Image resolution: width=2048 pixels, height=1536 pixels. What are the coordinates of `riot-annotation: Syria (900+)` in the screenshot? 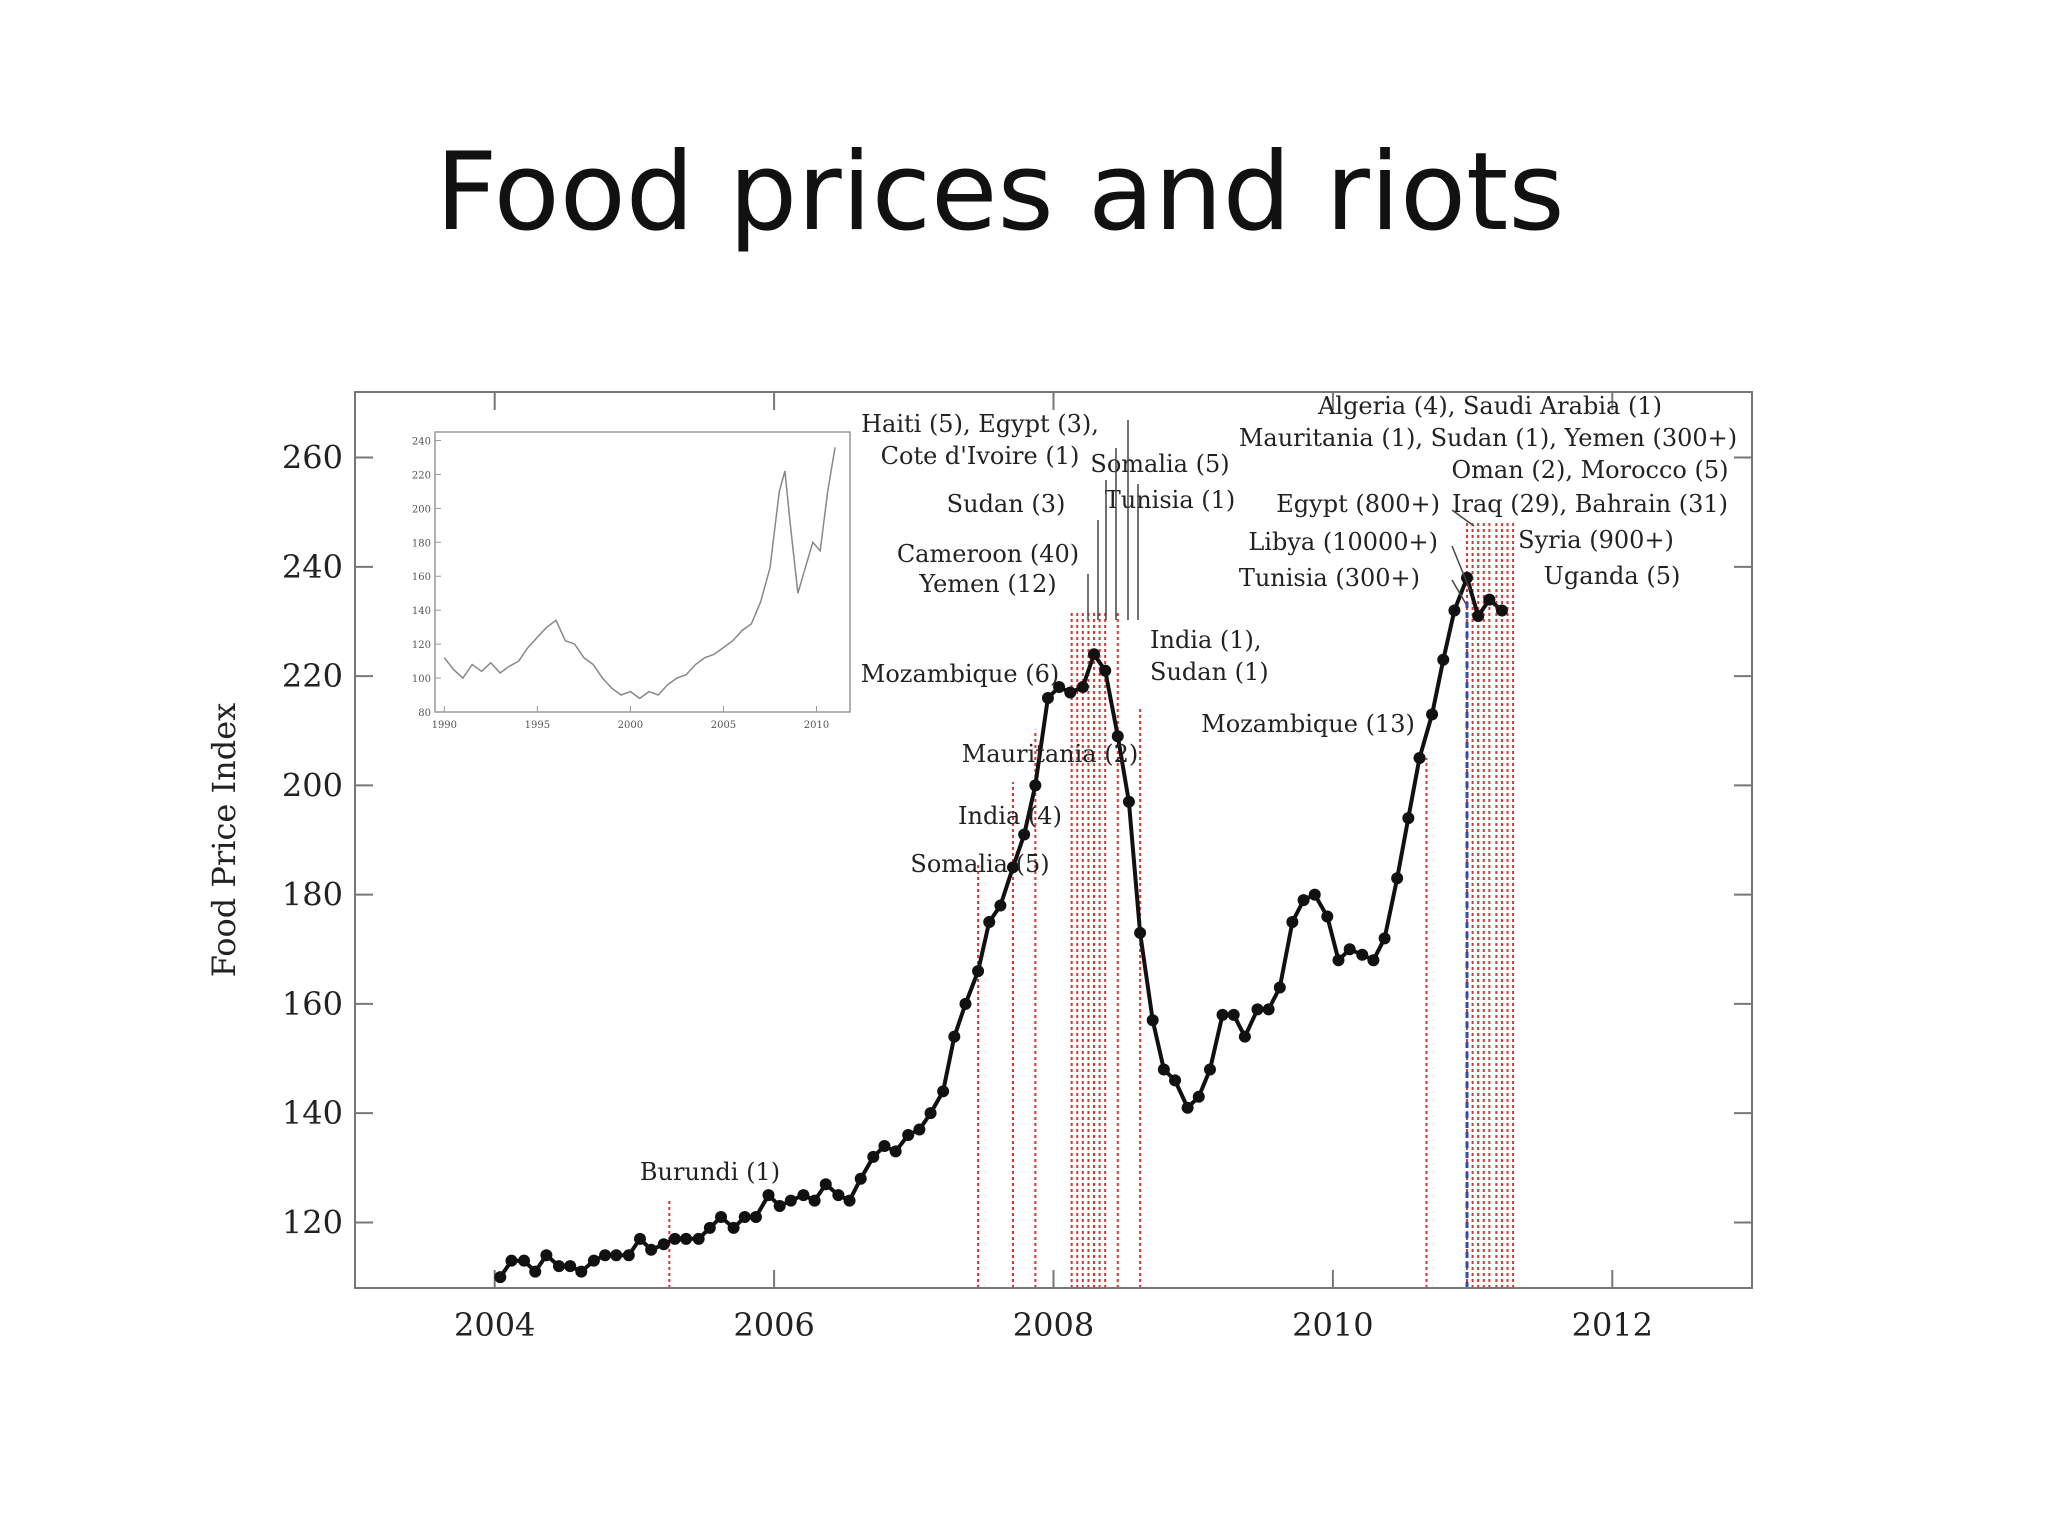 It's located at (1596, 540).